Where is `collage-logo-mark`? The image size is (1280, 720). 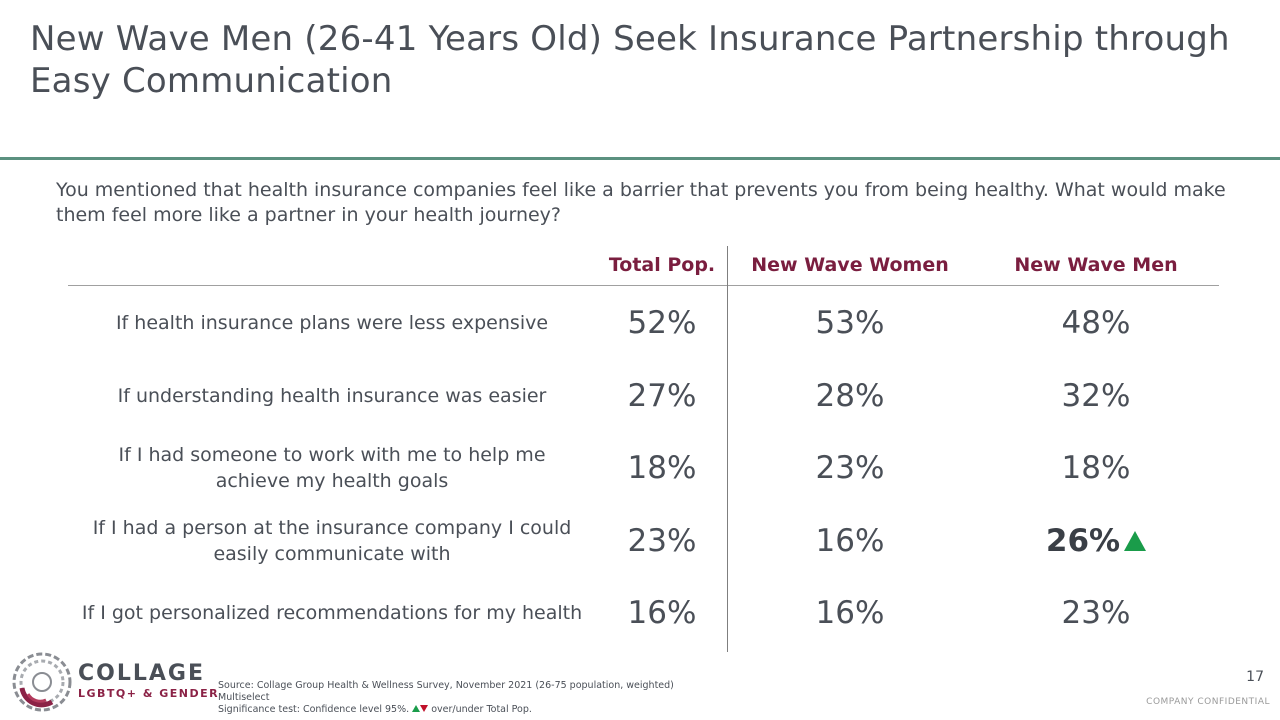
collage-logo-mark is located at coordinates (42, 682).